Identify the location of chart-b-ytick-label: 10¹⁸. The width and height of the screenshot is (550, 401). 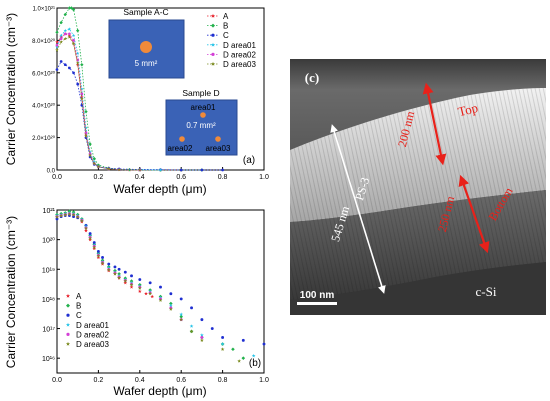
(48, 300).